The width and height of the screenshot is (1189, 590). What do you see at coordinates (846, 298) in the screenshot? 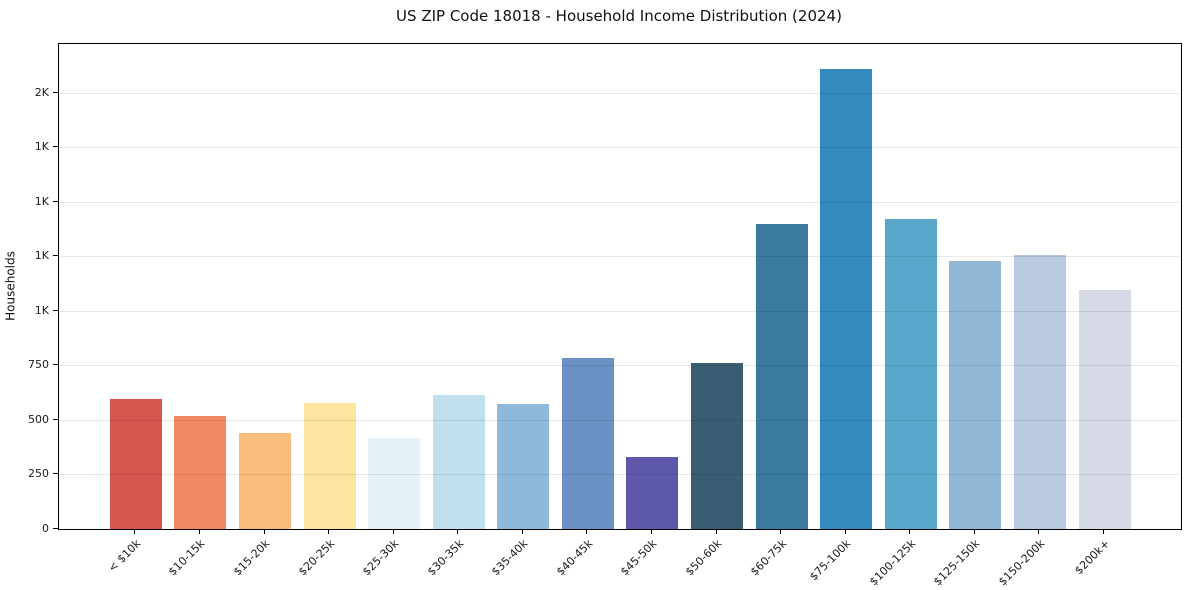
I see `bar-$75-100k` at bounding box center [846, 298].